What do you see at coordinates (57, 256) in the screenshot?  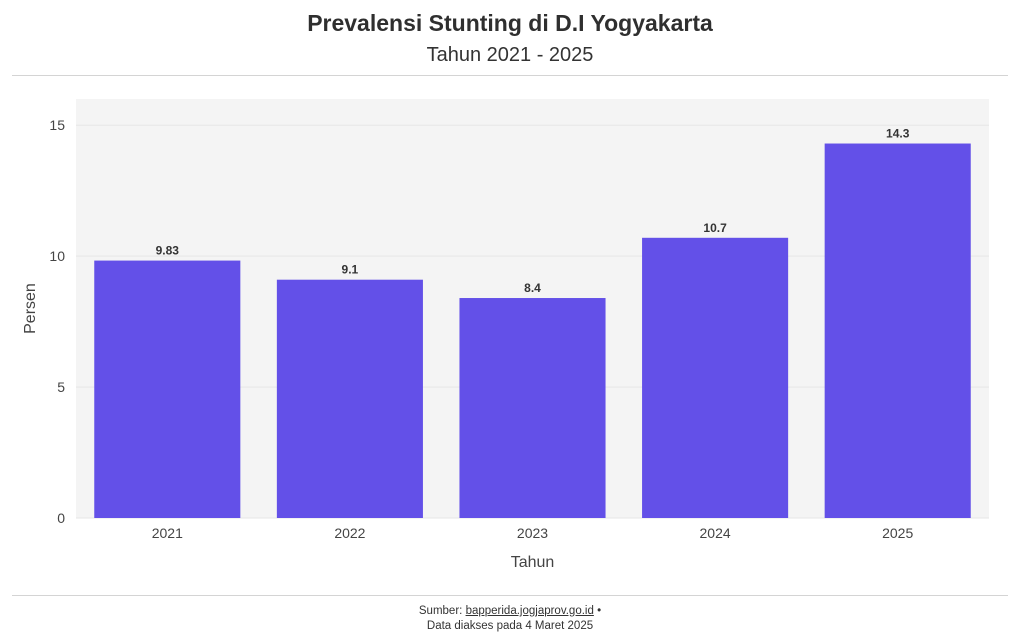 I see `y-tick-label: 10` at bounding box center [57, 256].